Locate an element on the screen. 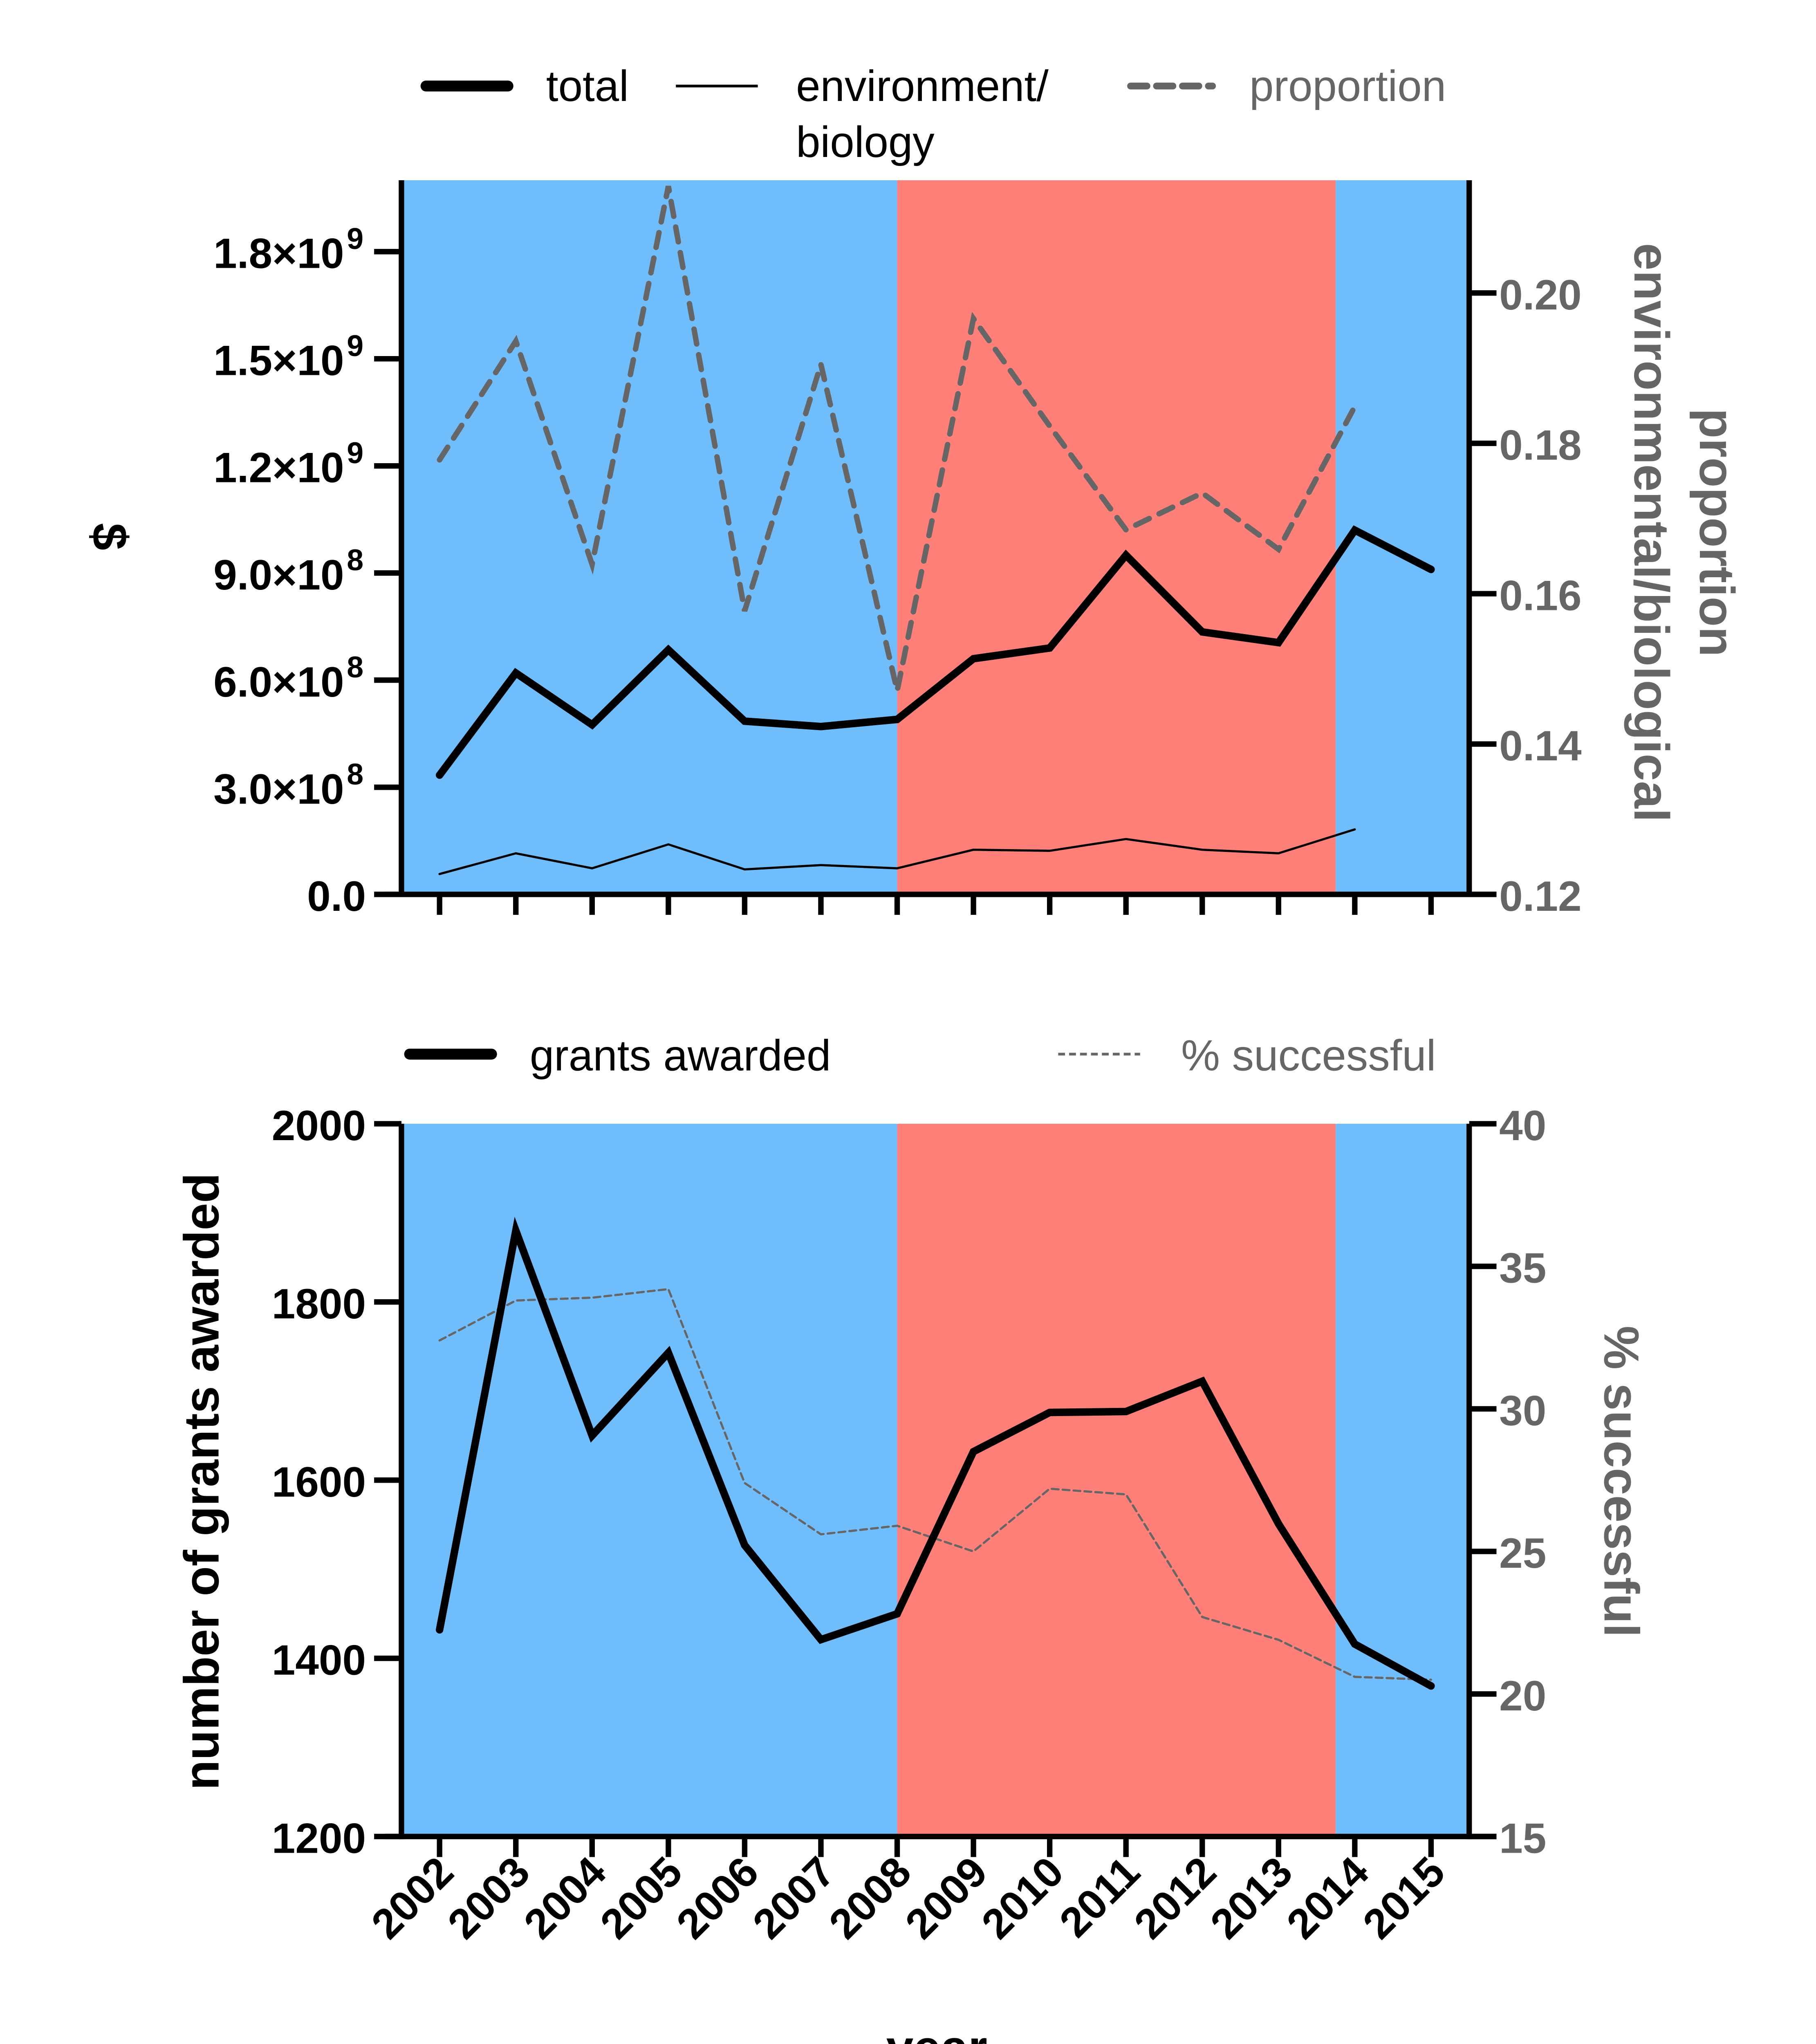  x-tick-label: 2005 is located at coordinates (641, 1898).